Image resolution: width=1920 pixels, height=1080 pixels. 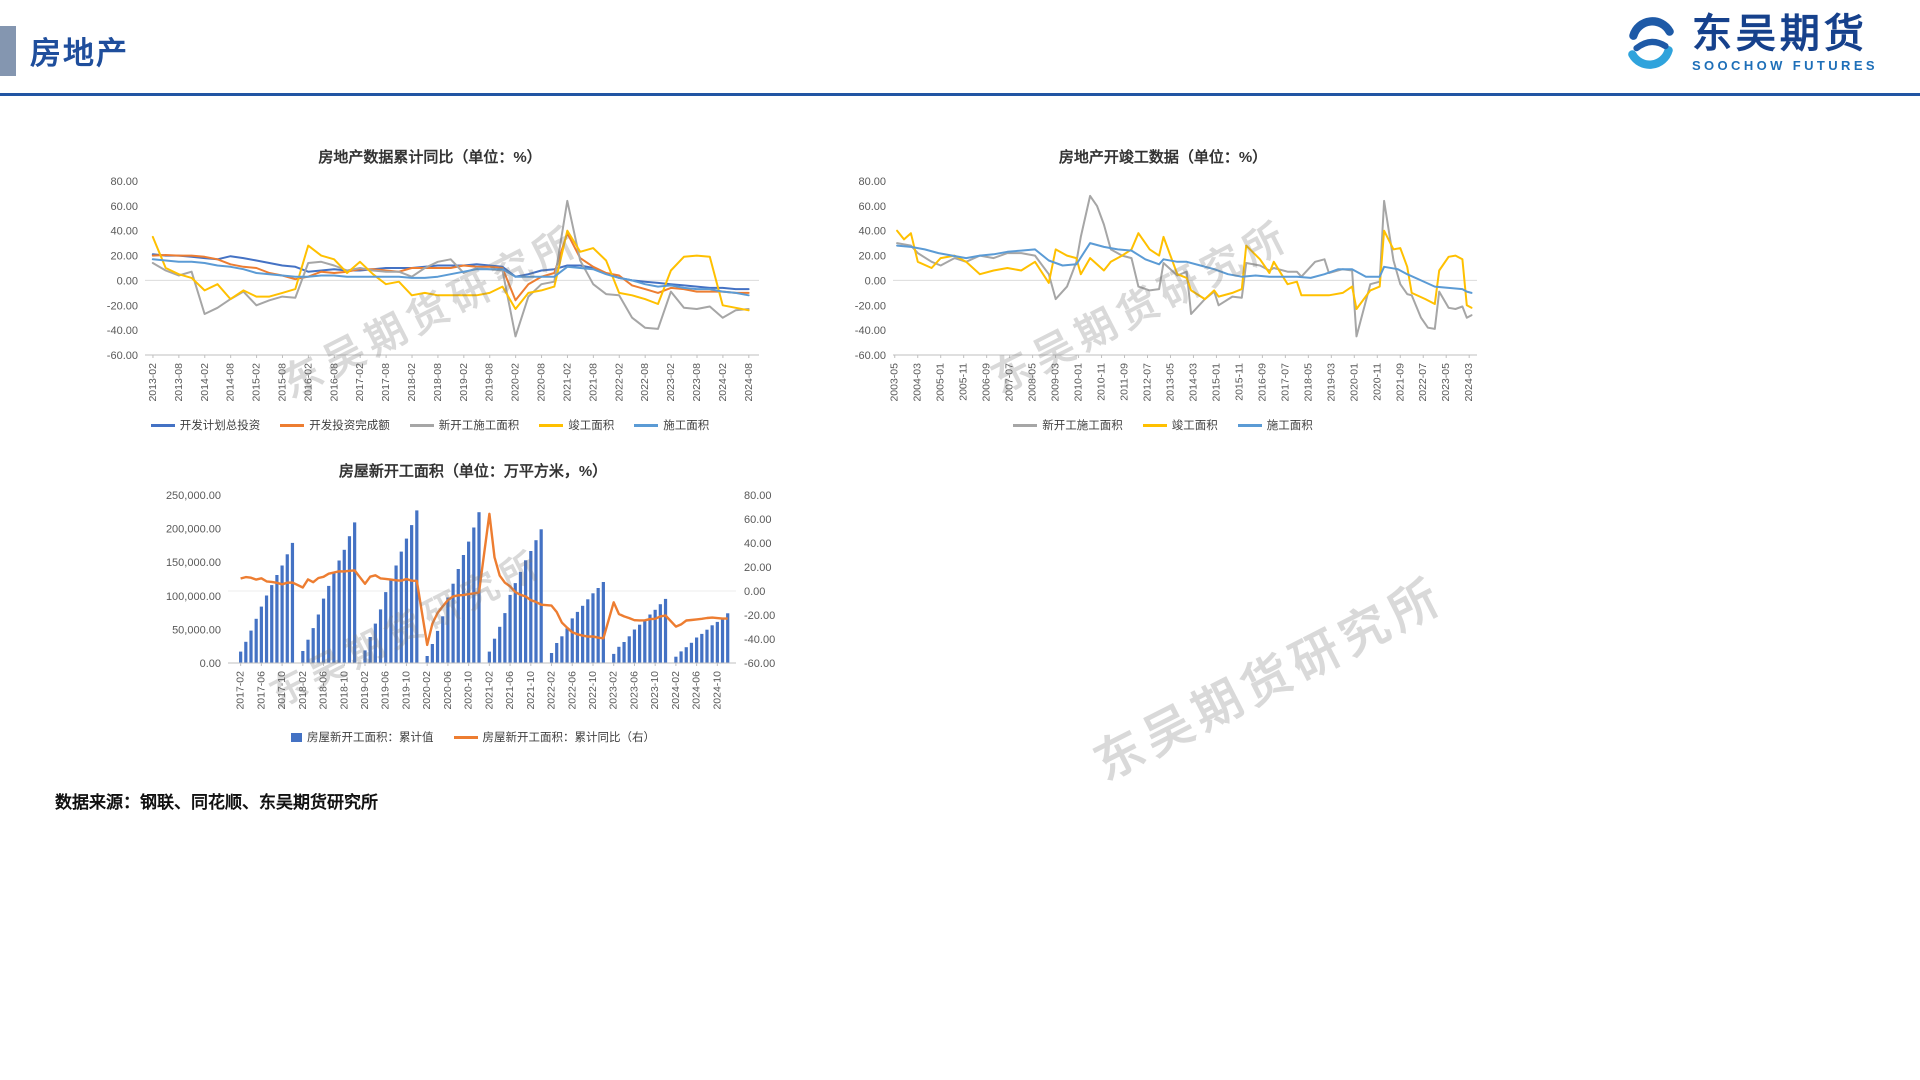 I want to click on x-tick-label: 2005-01, so click(x=941, y=382).